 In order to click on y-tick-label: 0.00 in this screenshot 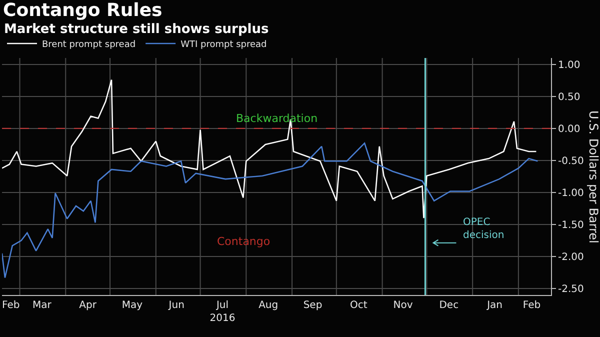, I will do `click(569, 129)`.